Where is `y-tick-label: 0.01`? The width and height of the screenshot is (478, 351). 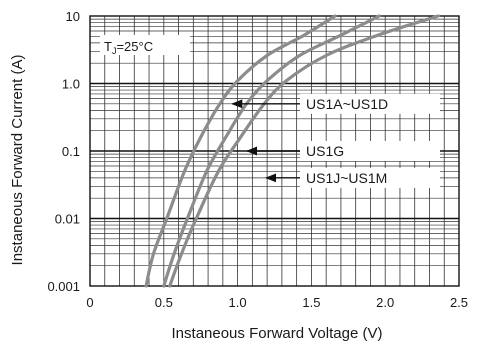
y-tick-label: 0.01 is located at coordinates (67, 219).